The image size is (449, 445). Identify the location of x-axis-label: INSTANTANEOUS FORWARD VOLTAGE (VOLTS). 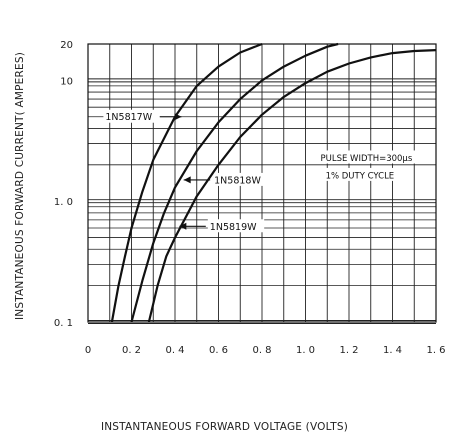
(224, 427).